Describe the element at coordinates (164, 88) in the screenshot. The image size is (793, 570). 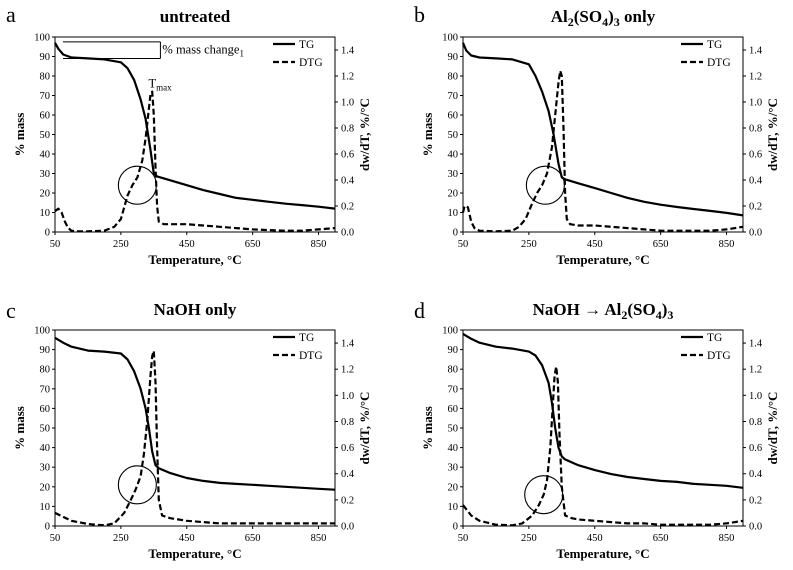
I see `tmax-subscript: max` at that location.